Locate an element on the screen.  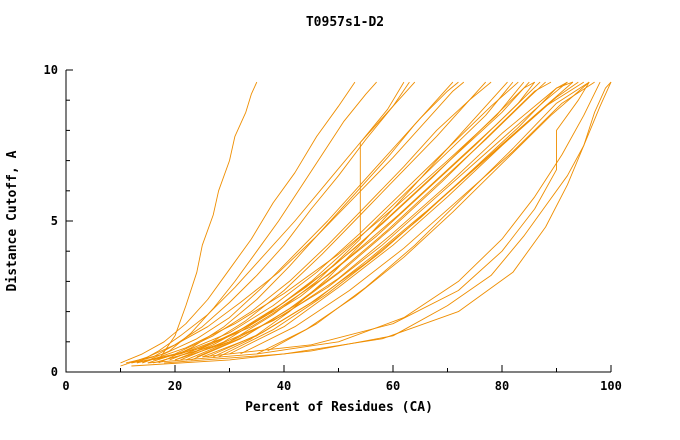
y-axis-label: Distance Cutoff, A is located at coordinates (12, 220).